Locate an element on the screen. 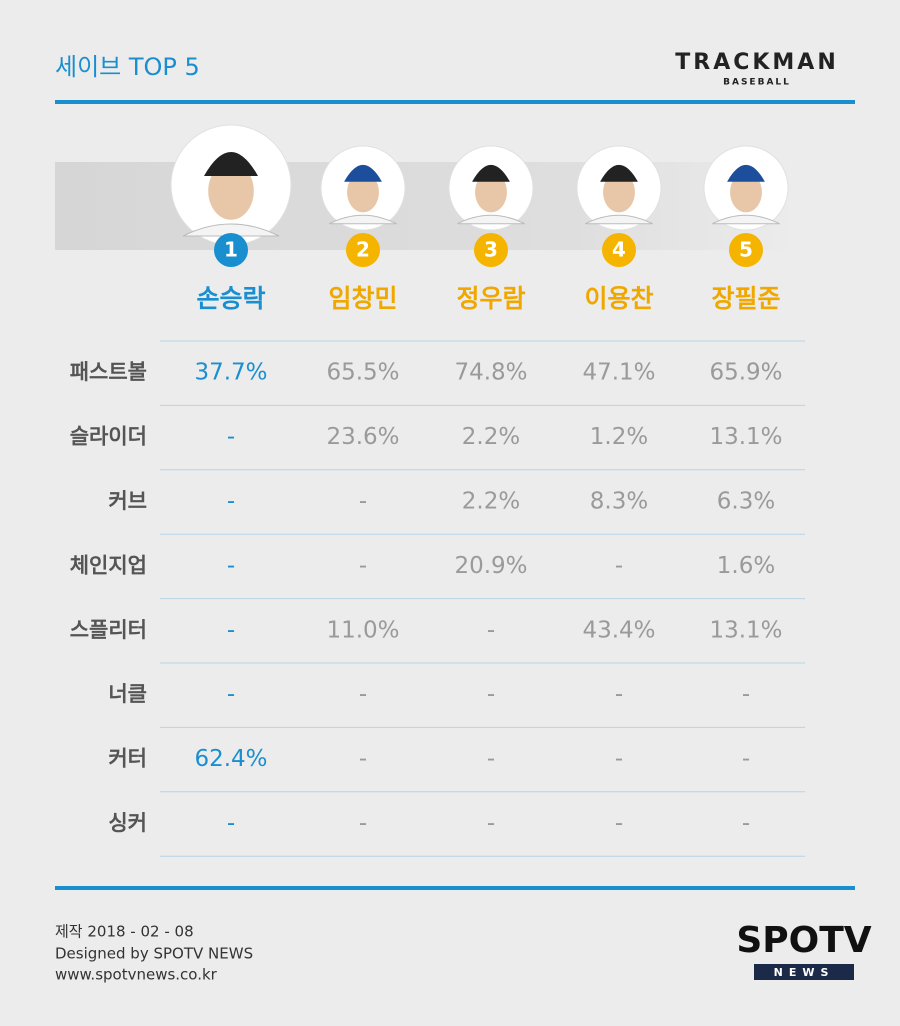 Image resolution: width=900 pixels, height=1026 pixels. player-name: 이용찬 is located at coordinates (618, 298).